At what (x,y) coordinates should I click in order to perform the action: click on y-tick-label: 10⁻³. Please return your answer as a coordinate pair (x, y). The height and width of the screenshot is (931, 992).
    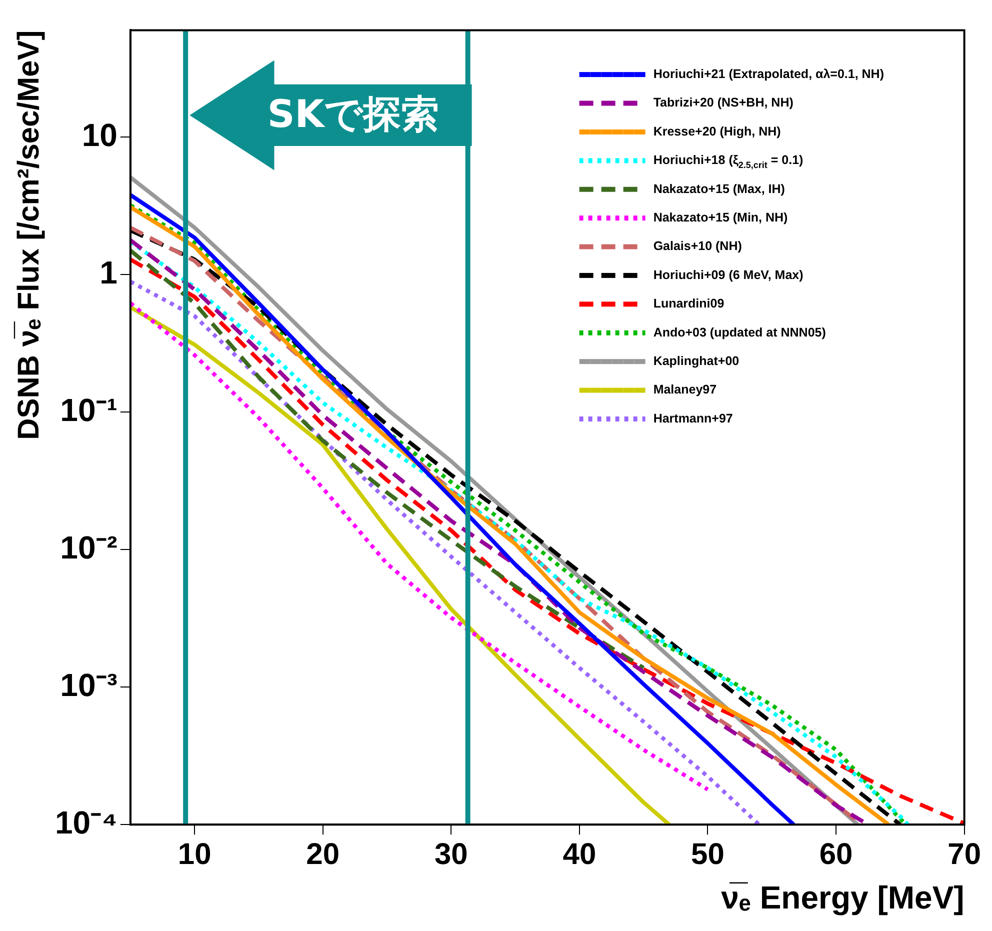
    Looking at the image, I should click on (89, 684).